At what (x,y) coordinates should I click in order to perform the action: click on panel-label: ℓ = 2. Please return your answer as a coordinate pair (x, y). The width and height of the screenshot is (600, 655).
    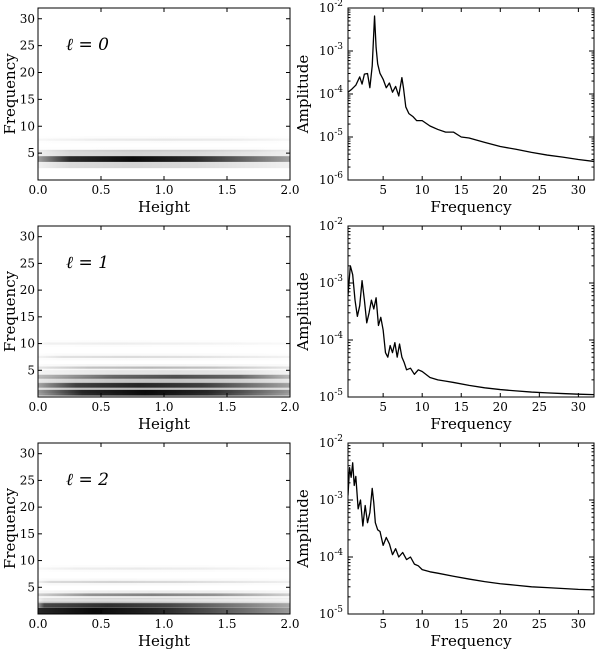
    Looking at the image, I should click on (87, 480).